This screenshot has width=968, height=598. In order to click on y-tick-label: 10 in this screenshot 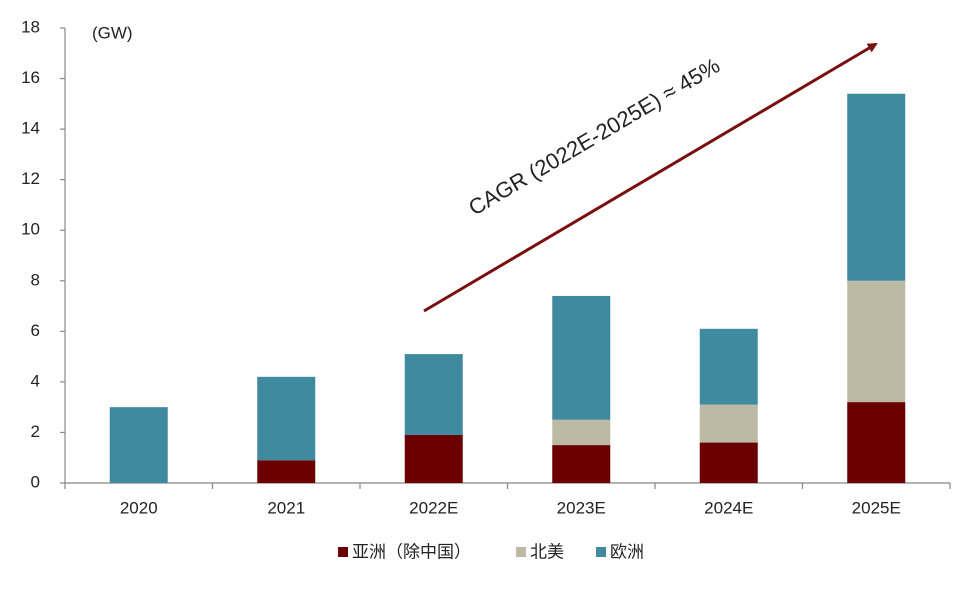, I will do `click(30, 229)`.